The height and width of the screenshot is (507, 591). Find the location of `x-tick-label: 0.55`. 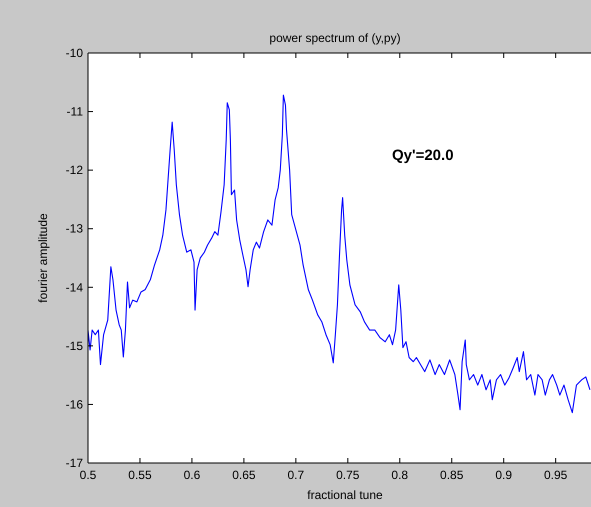

x-tick-label: 0.55 is located at coordinates (140, 475).